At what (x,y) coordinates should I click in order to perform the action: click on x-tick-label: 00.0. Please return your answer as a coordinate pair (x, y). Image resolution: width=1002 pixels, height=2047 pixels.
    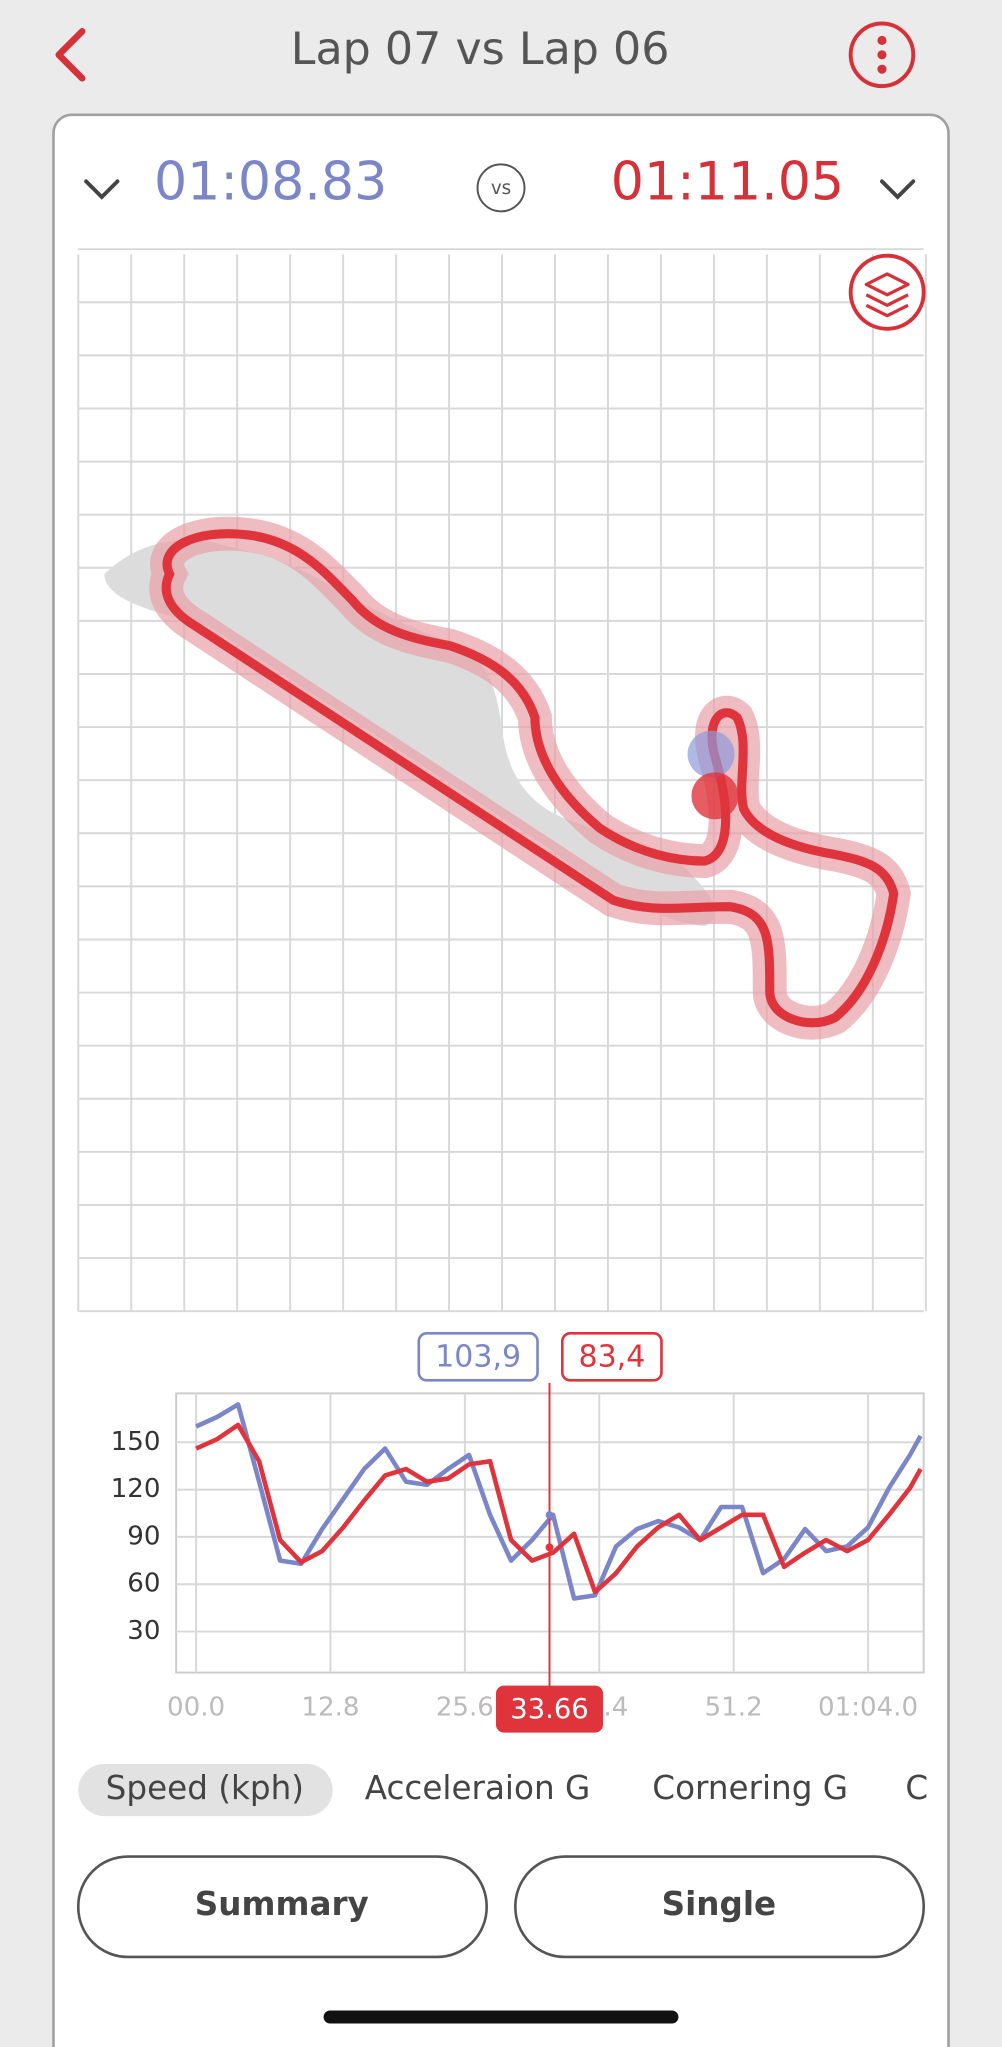
    Looking at the image, I should click on (196, 1707).